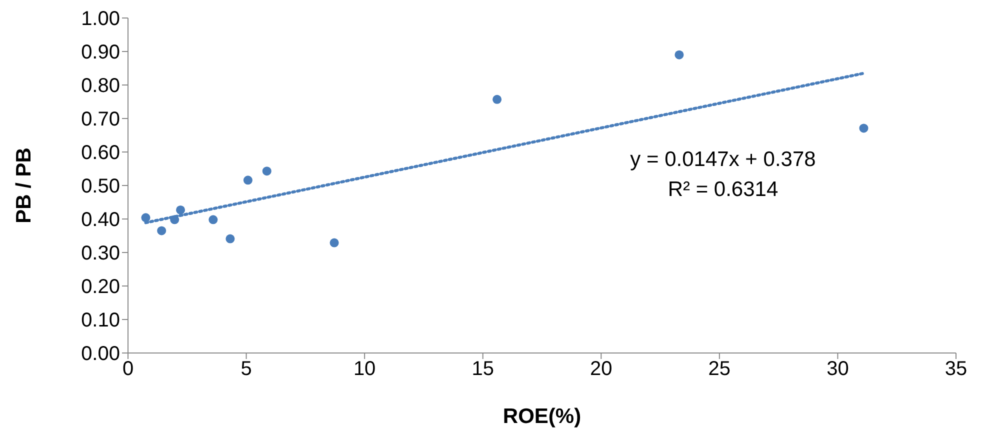 The height and width of the screenshot is (441, 989). Describe the element at coordinates (100, 220) in the screenshot. I see `y-tick-label: 0.40` at that location.